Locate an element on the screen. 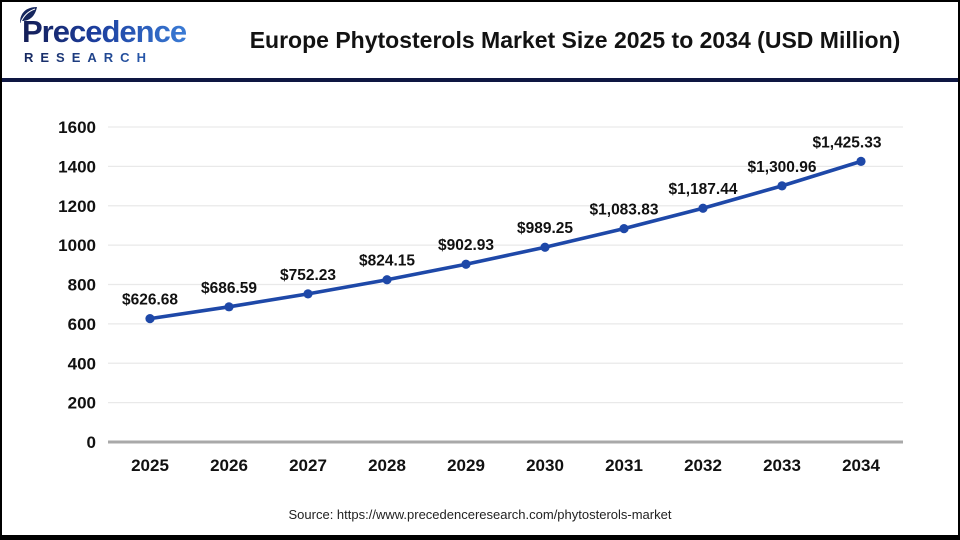 This screenshot has height=540, width=960. data-label: $1,300.96 is located at coordinates (782, 167).